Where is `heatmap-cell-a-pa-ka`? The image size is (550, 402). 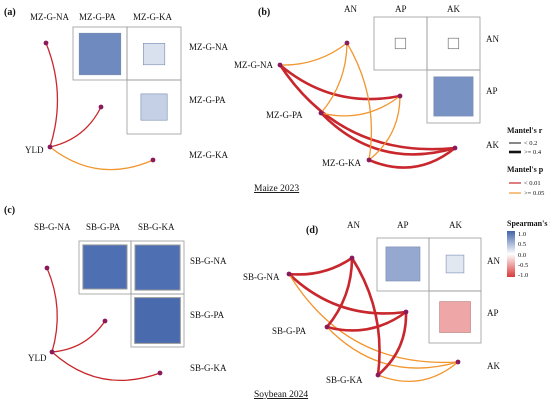 heatmap-cell-a-pa-ka is located at coordinates (154, 107).